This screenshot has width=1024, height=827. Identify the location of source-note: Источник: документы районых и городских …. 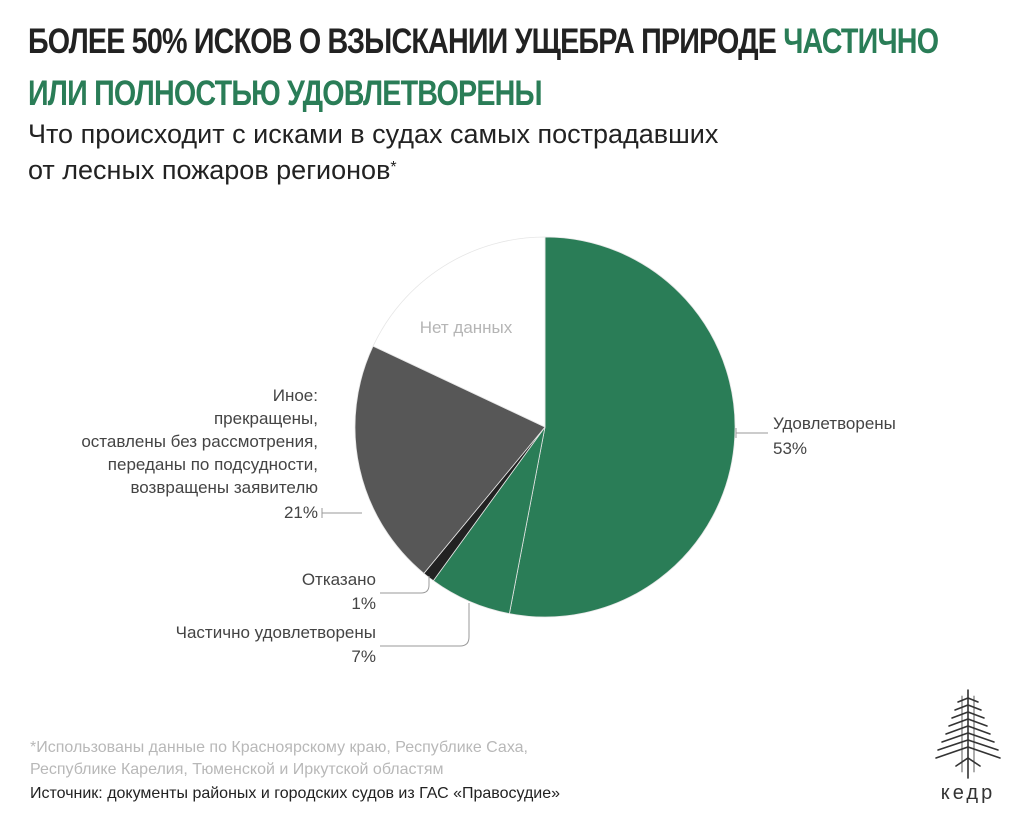
(295, 793).